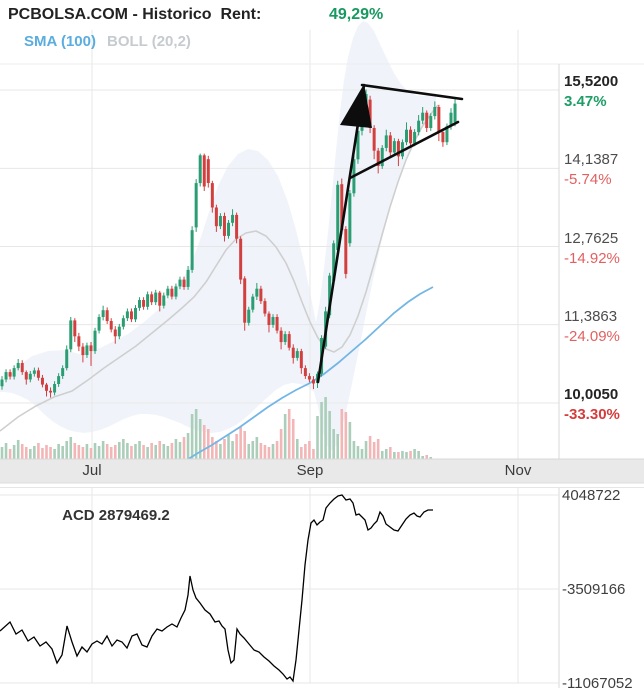 This screenshot has width=644, height=688. Describe the element at coordinates (149, 41) in the screenshot. I see `boll-indicator-label: BOLL (20,2)` at that location.